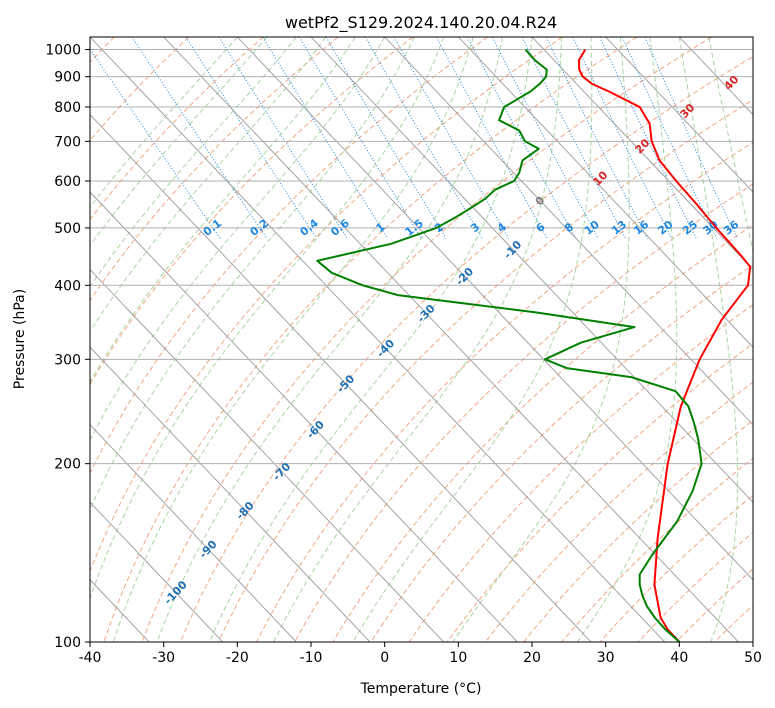  Describe the element at coordinates (67, 182) in the screenshot. I see `y-tick-label: 600` at that location.